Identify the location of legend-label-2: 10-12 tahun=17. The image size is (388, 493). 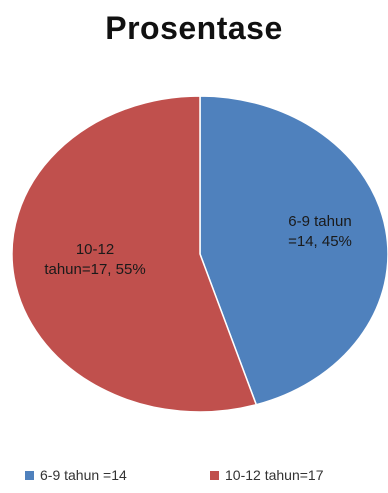
(274, 475).